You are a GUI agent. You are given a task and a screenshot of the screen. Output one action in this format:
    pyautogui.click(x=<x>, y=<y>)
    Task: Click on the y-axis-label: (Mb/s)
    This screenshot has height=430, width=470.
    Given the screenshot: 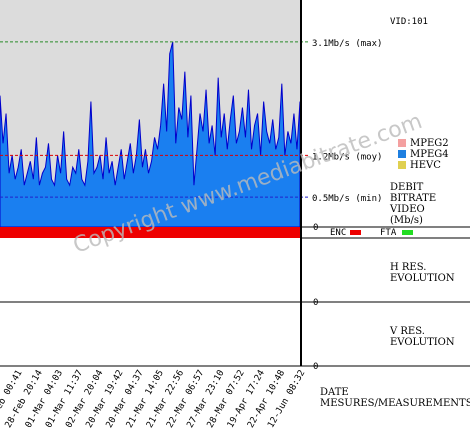 What is the action you would take?
    pyautogui.click(x=406, y=220)
    